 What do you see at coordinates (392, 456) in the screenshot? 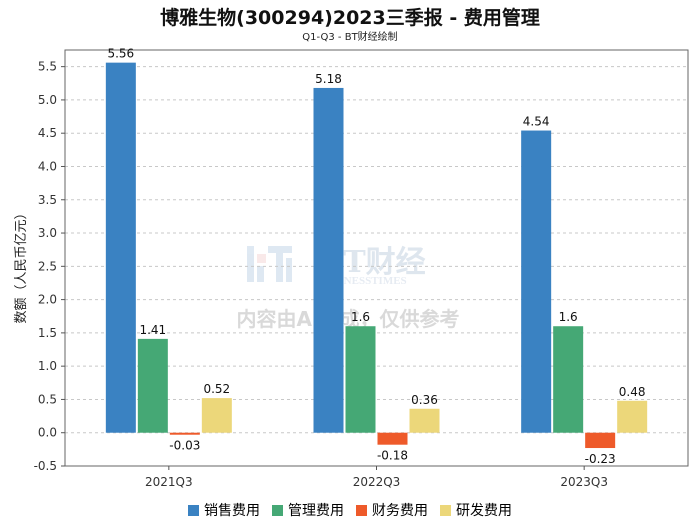
I see `data-label: -0.18` at bounding box center [392, 456].